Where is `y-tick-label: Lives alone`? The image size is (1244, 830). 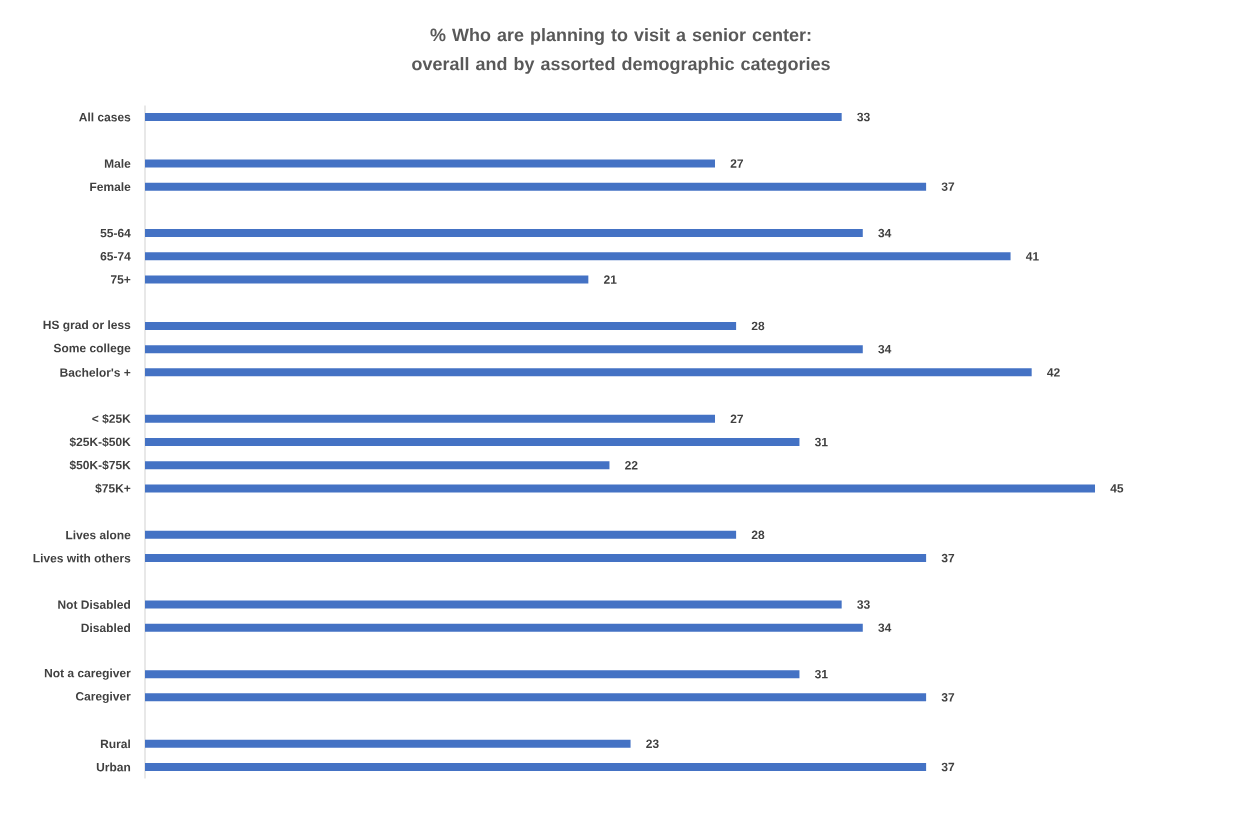
y-tick-label: Lives alone is located at coordinates (98, 535).